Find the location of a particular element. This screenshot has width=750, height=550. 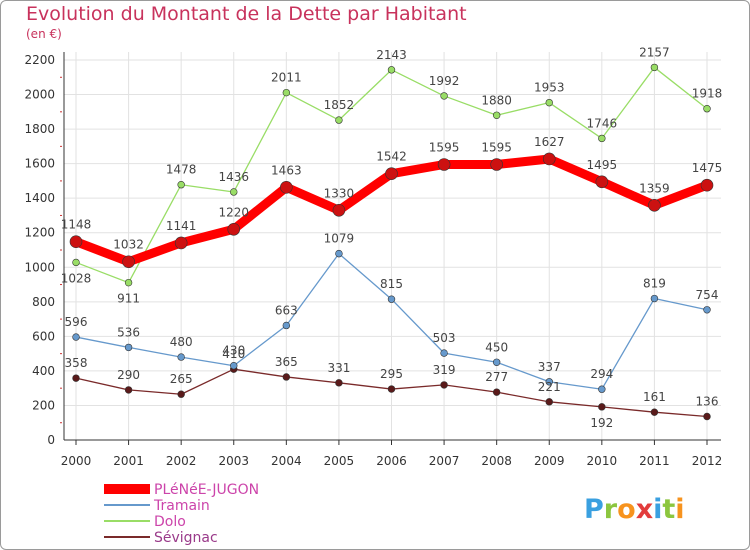

data-label: 536 is located at coordinates (128, 332).